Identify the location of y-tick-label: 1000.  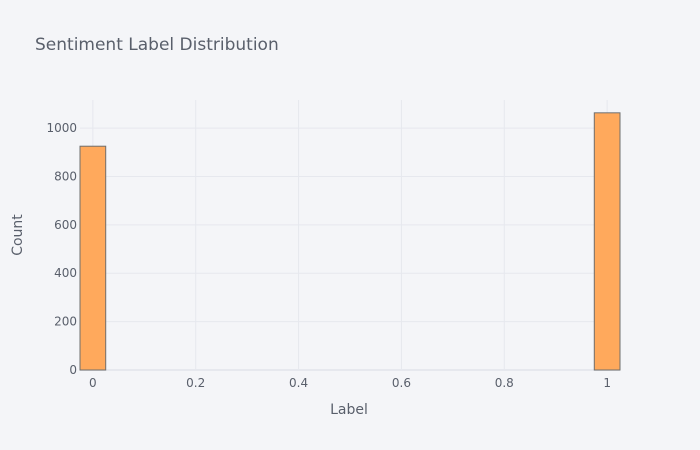
(61, 128).